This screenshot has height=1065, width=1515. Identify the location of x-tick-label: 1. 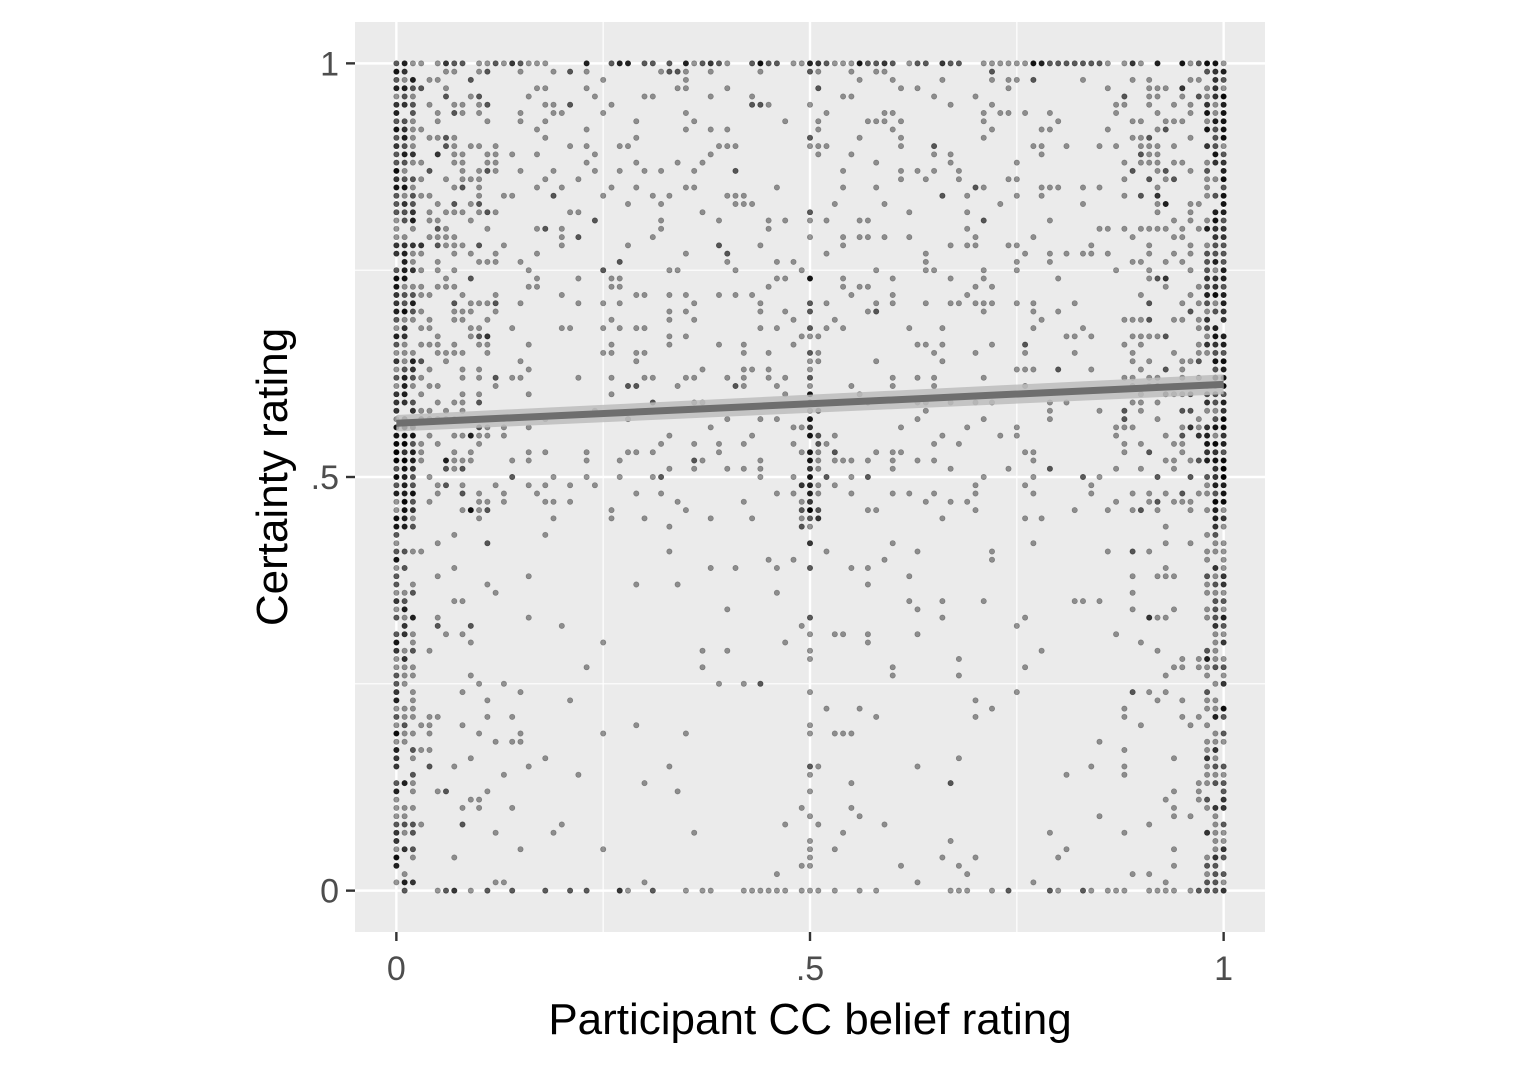
(1223, 969).